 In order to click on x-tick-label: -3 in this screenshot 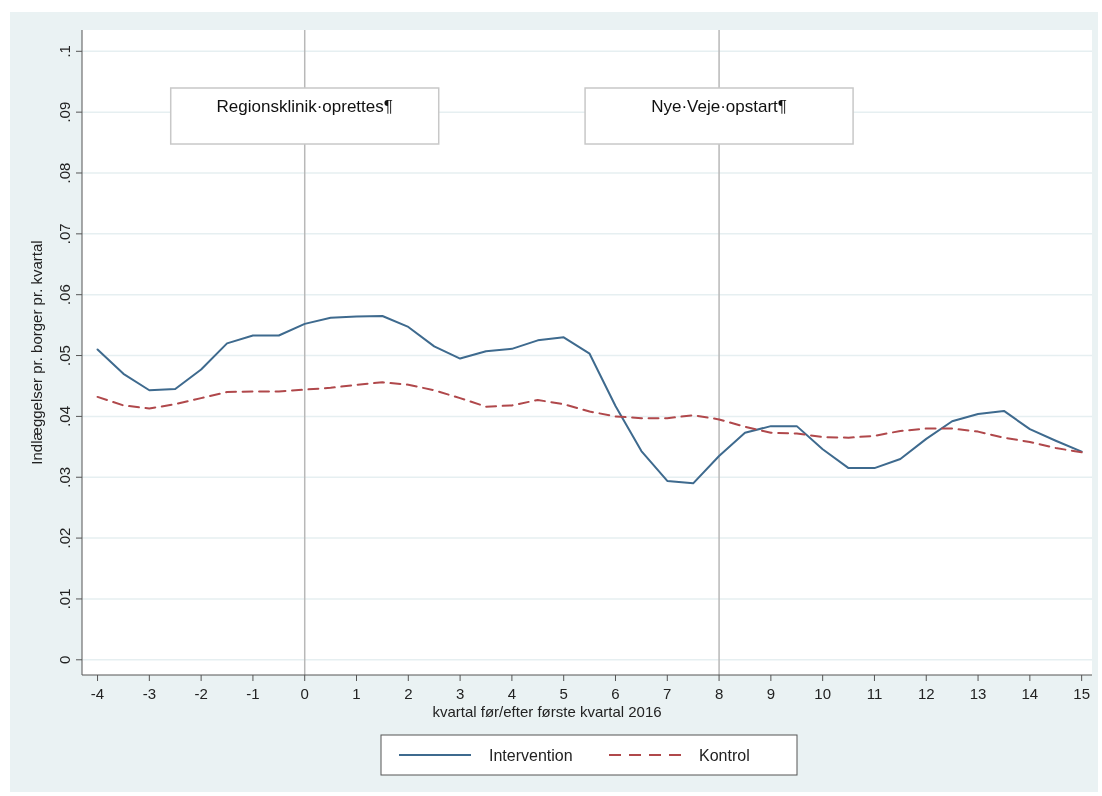, I will do `click(149, 693)`.